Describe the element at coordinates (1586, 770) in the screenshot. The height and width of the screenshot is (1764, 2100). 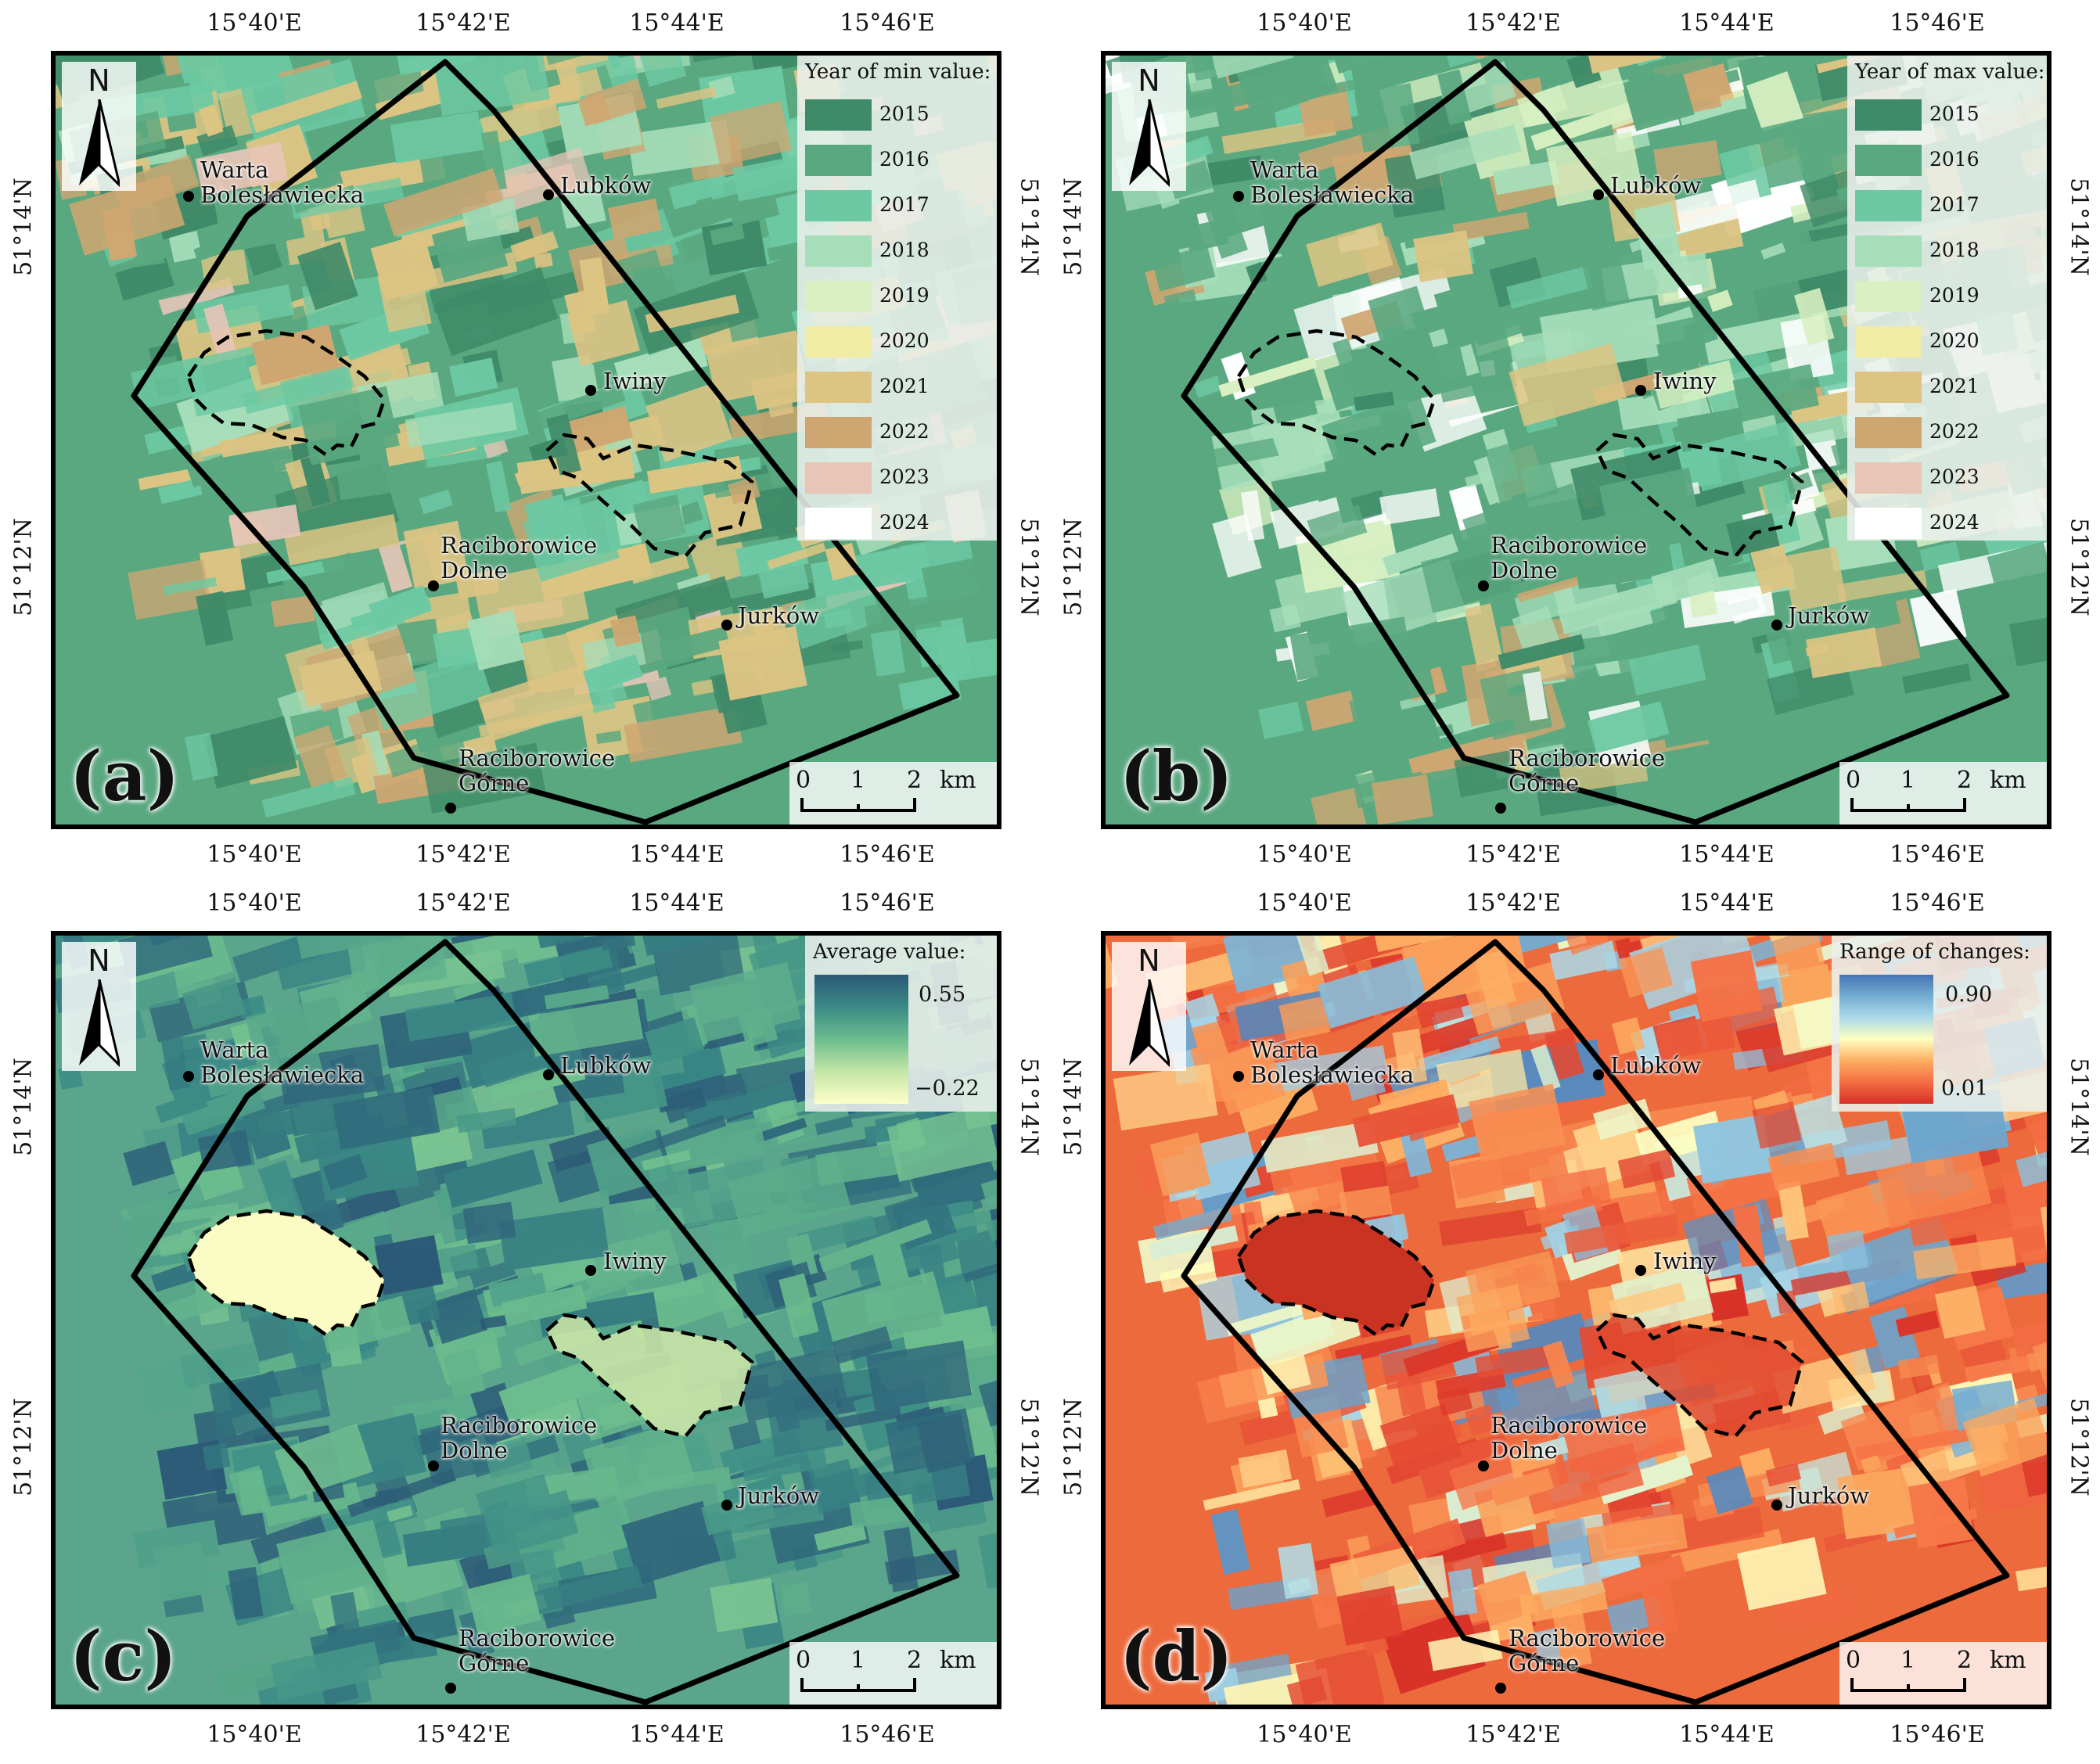
I see `place-label-raciborowice-gorne: Raciborowice Górne` at that location.